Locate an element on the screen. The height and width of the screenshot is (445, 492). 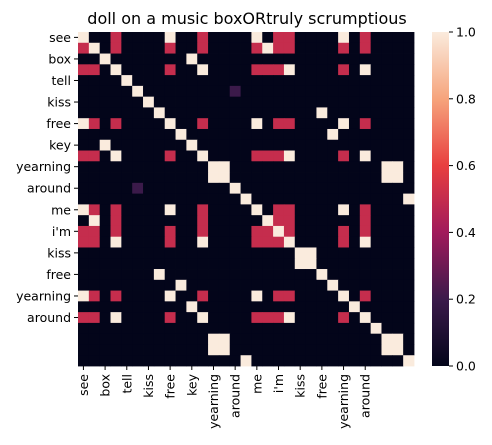
x-tick-label: tell is located at coordinates (126, 384).